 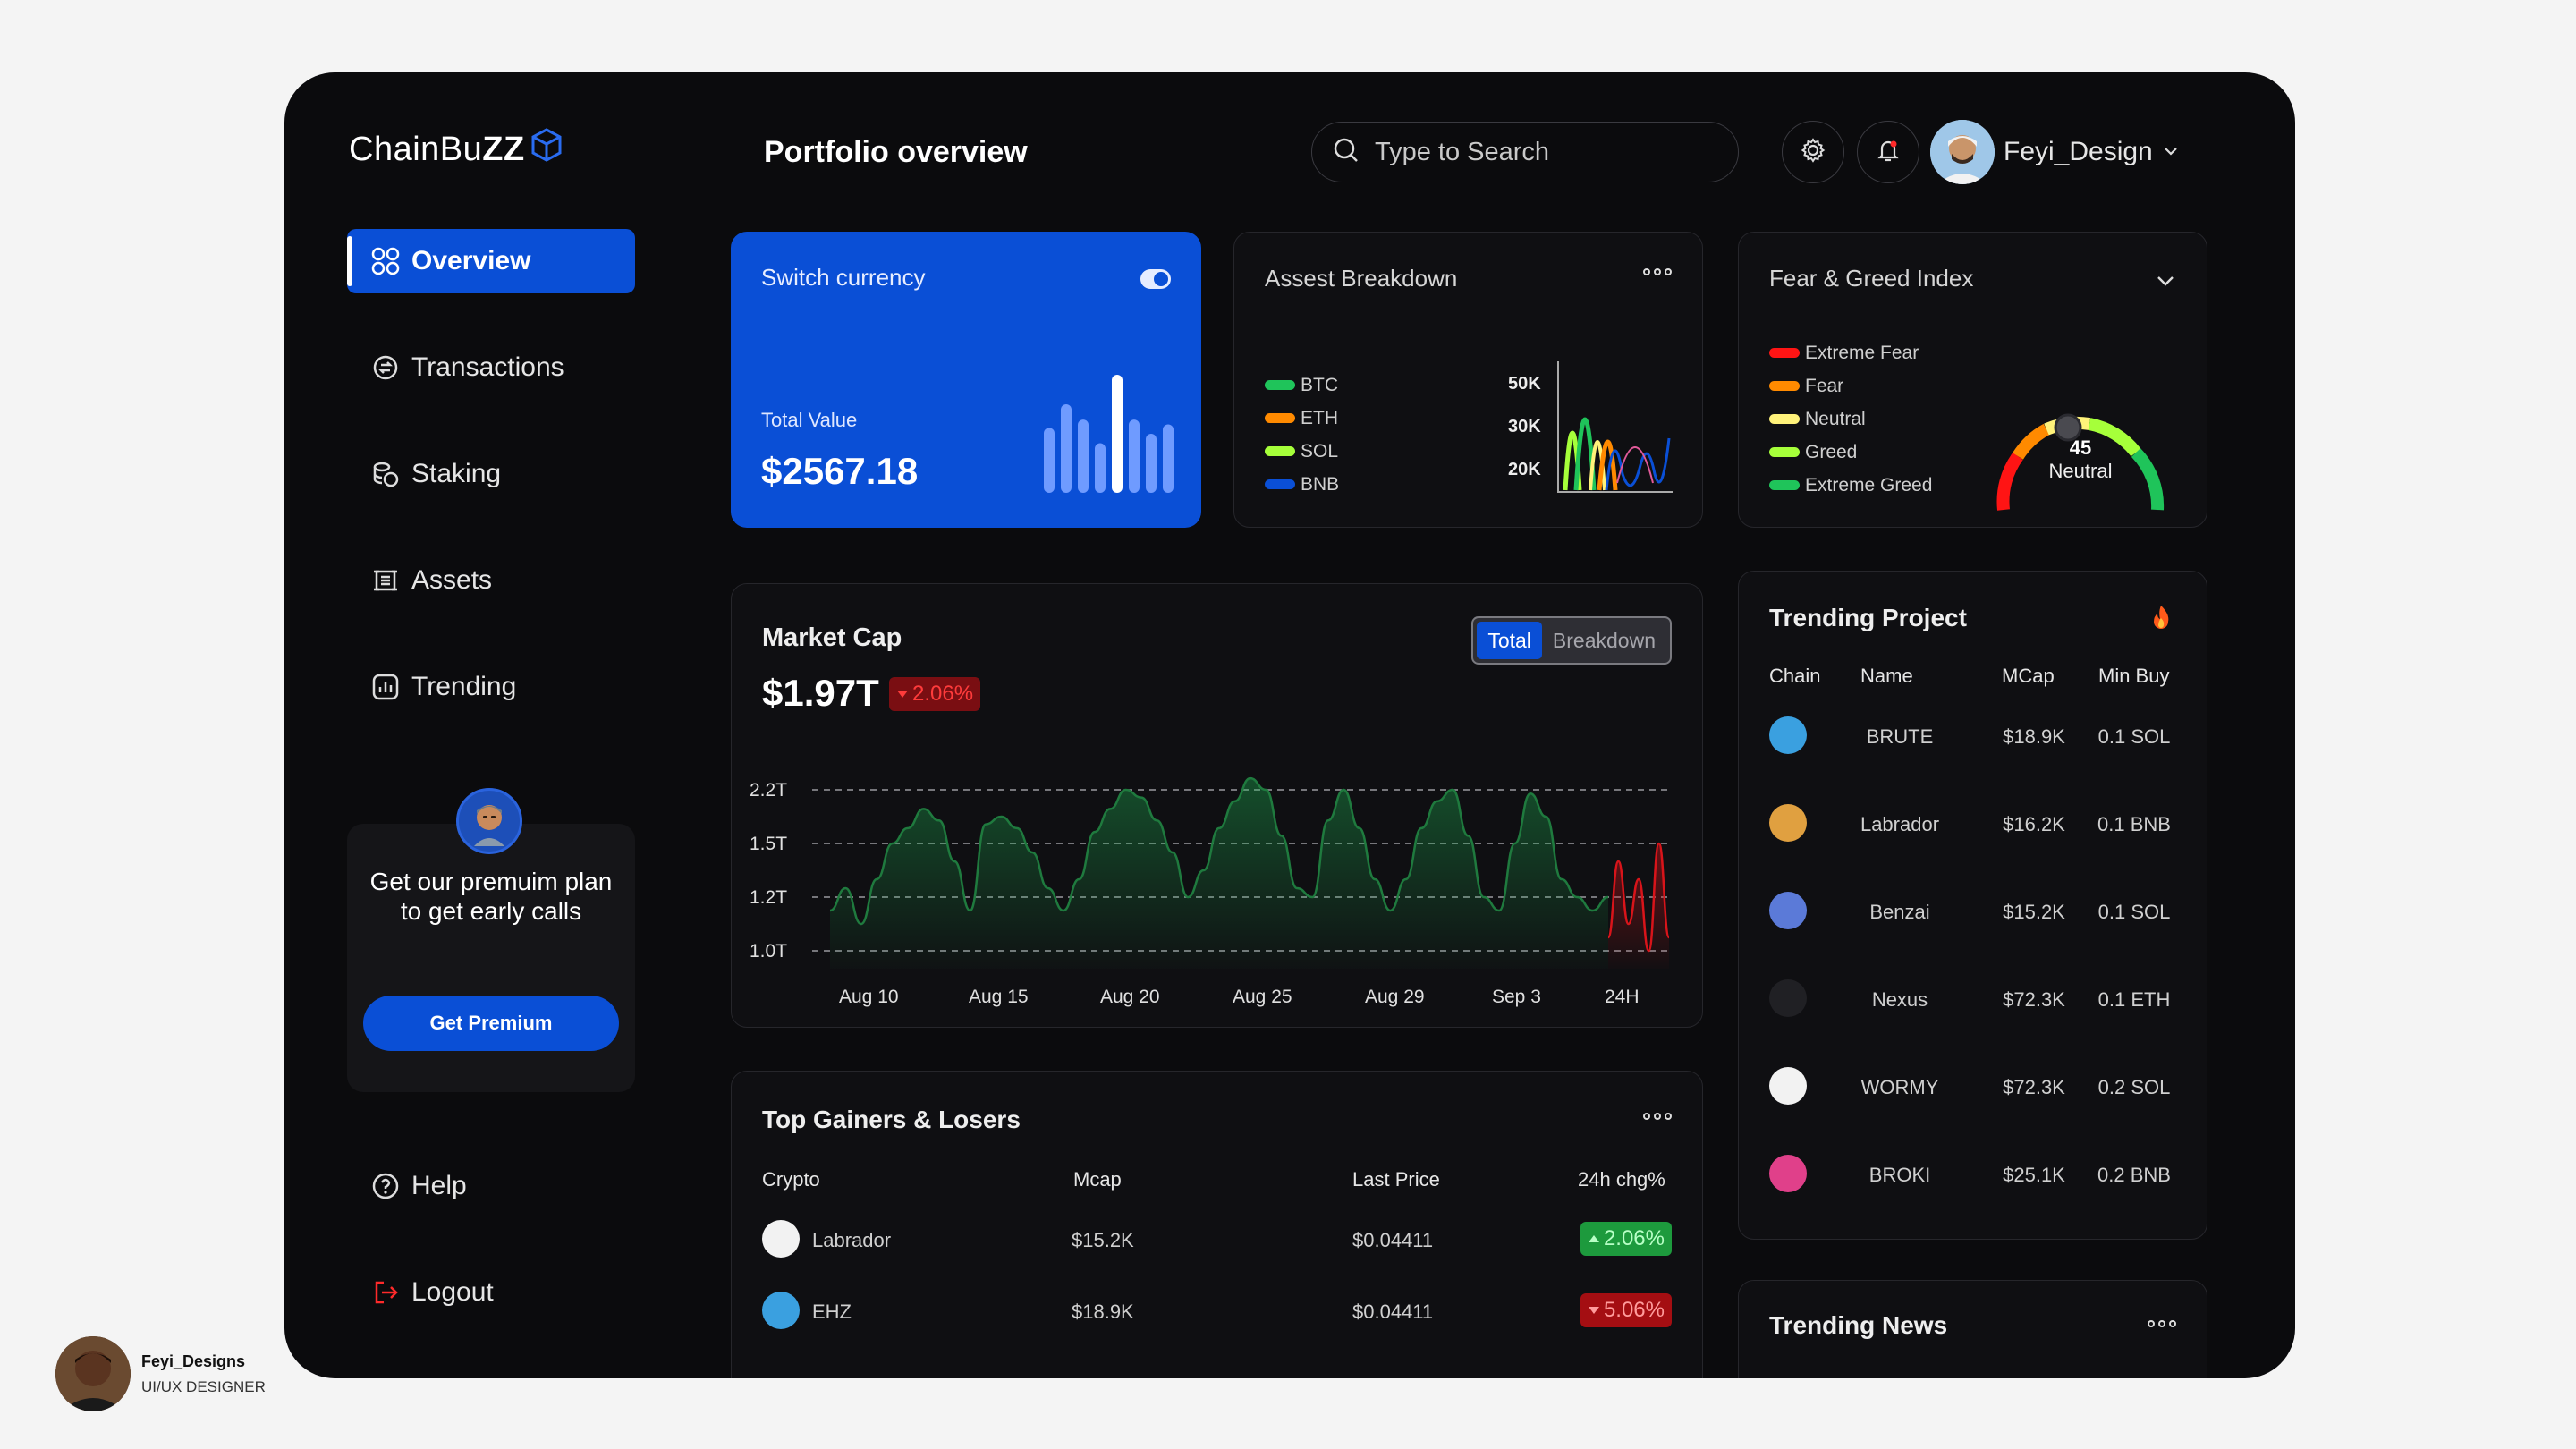 What do you see at coordinates (416, 149) in the screenshot?
I see `brand-name-light: ChainBu` at bounding box center [416, 149].